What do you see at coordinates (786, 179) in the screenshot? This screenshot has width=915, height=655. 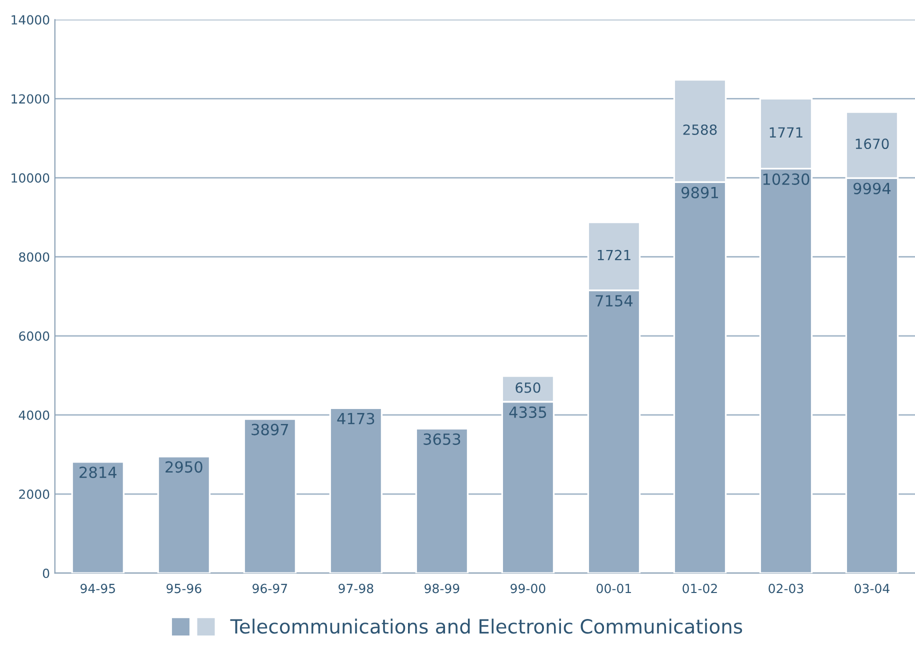 I see `data-label: 10230` at bounding box center [786, 179].